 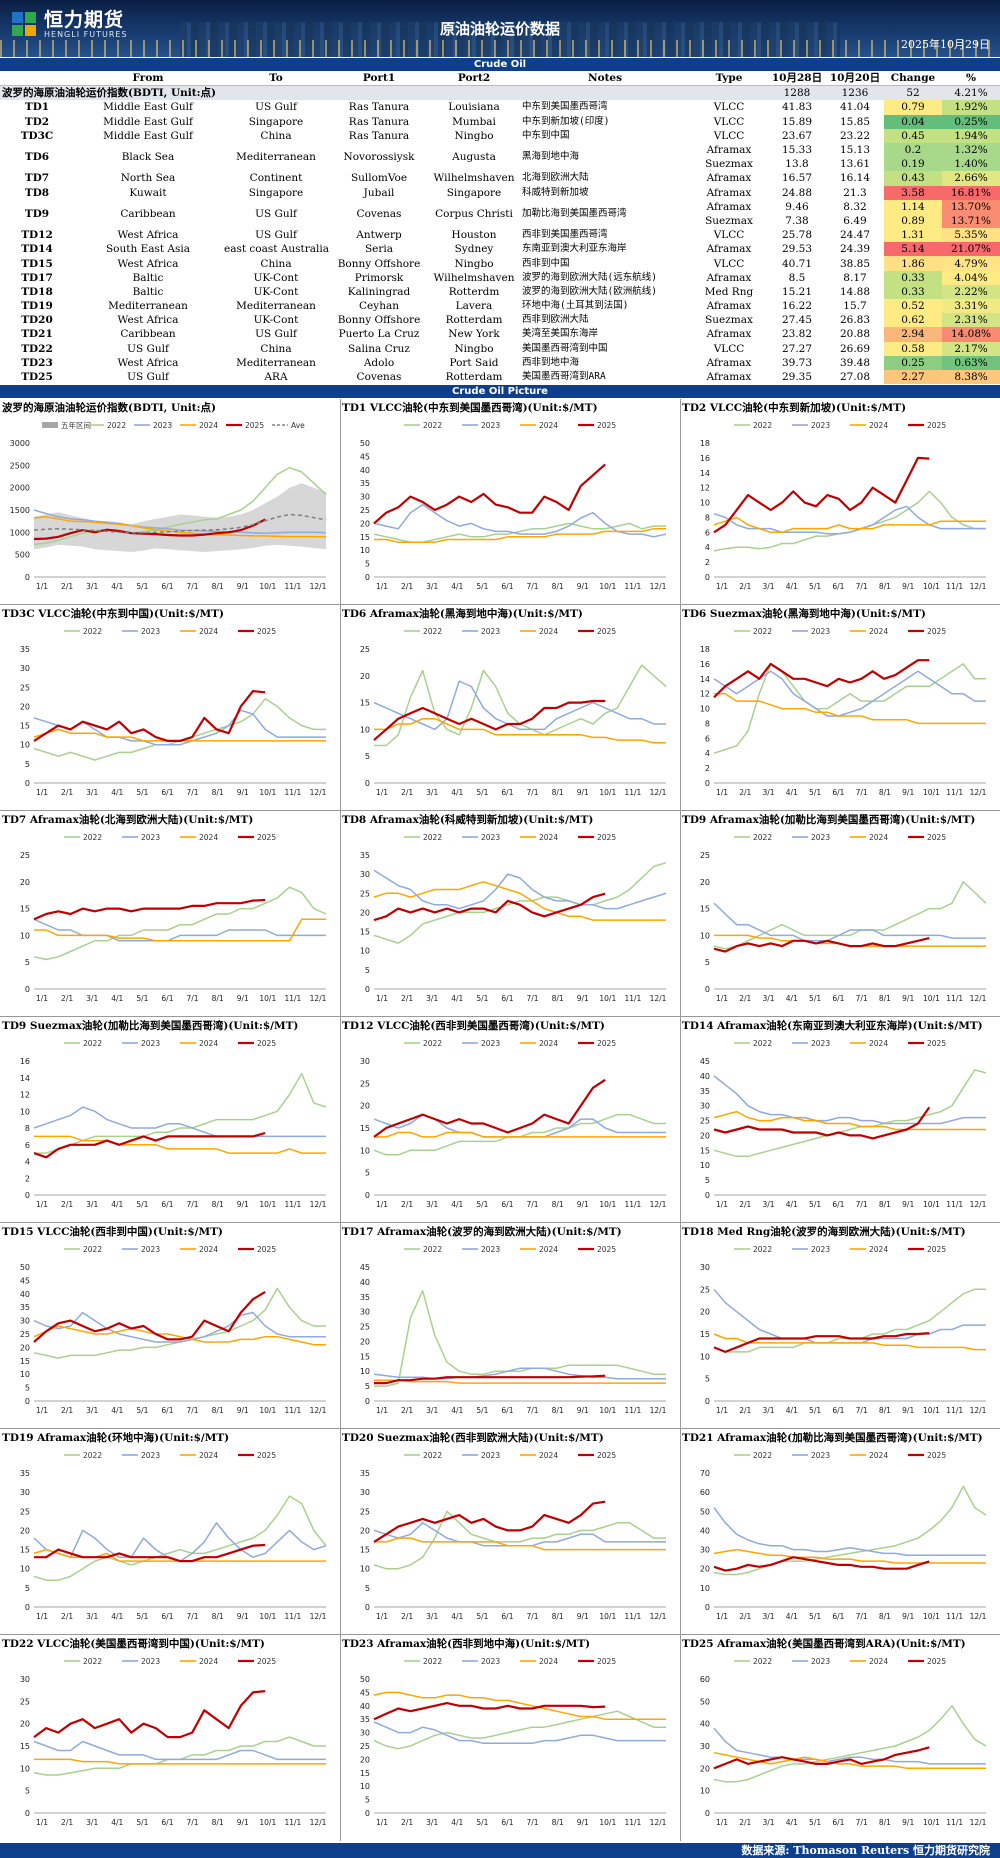 I want to click on chart-title: TD8 Aframax油轮(科威特到新加坡)(Unit:$/MT), so click(x=468, y=820).